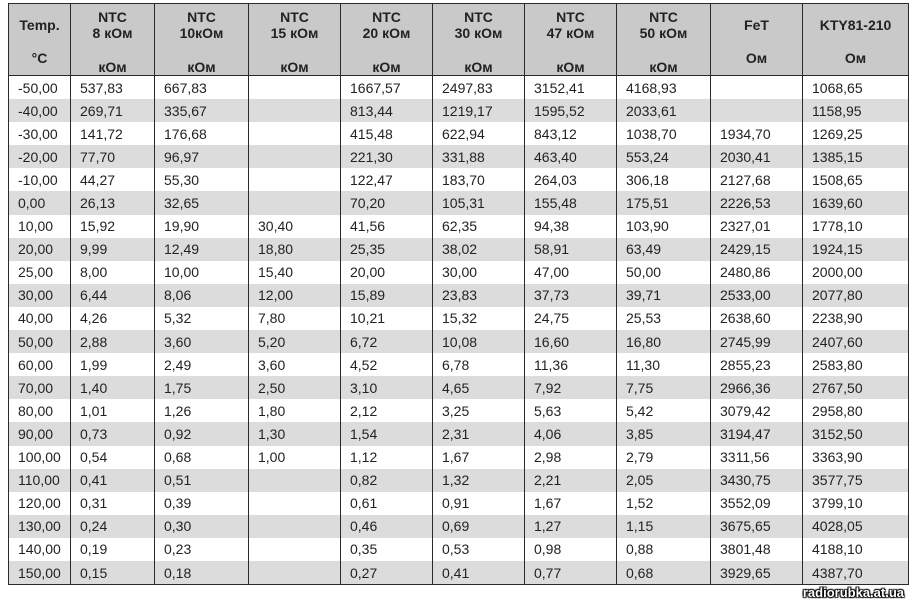  I want to click on table-cell: 335,67, so click(201, 111).